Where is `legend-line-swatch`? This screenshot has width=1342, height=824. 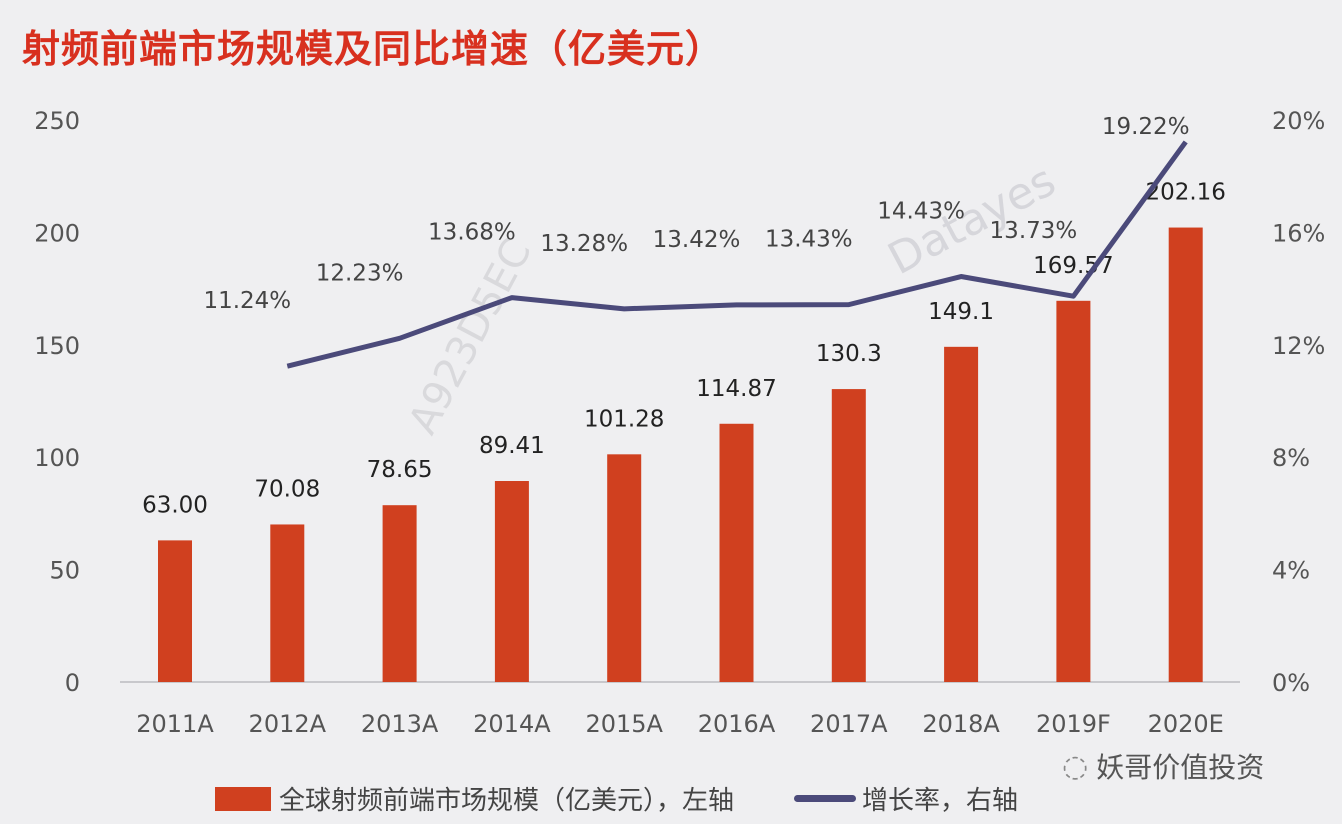 legend-line-swatch is located at coordinates (825, 798).